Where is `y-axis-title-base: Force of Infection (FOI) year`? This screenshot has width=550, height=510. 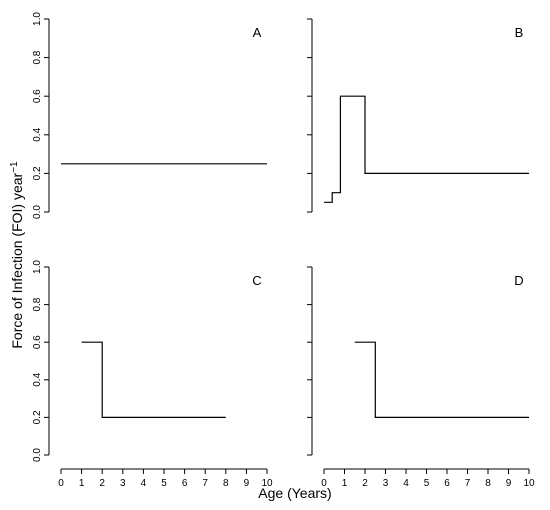 y-axis-title-base: Force of Infection (FOI) year is located at coordinates (17, 260).